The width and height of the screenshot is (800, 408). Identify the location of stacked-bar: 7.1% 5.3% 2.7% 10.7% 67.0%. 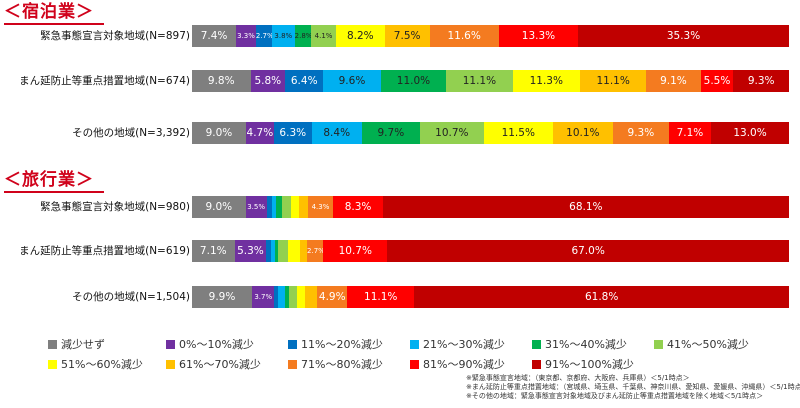
(490, 251).